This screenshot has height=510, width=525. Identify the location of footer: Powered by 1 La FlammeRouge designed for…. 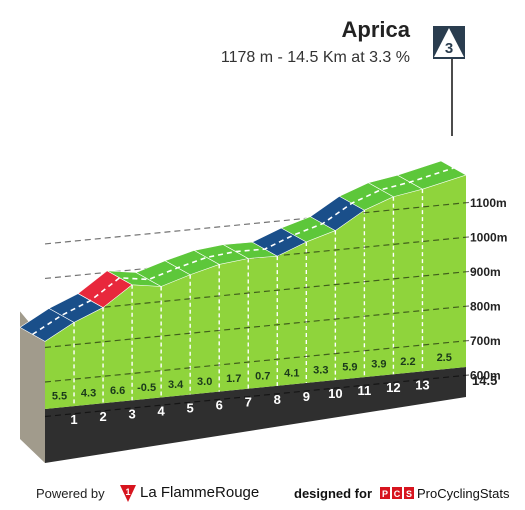
(262, 495).